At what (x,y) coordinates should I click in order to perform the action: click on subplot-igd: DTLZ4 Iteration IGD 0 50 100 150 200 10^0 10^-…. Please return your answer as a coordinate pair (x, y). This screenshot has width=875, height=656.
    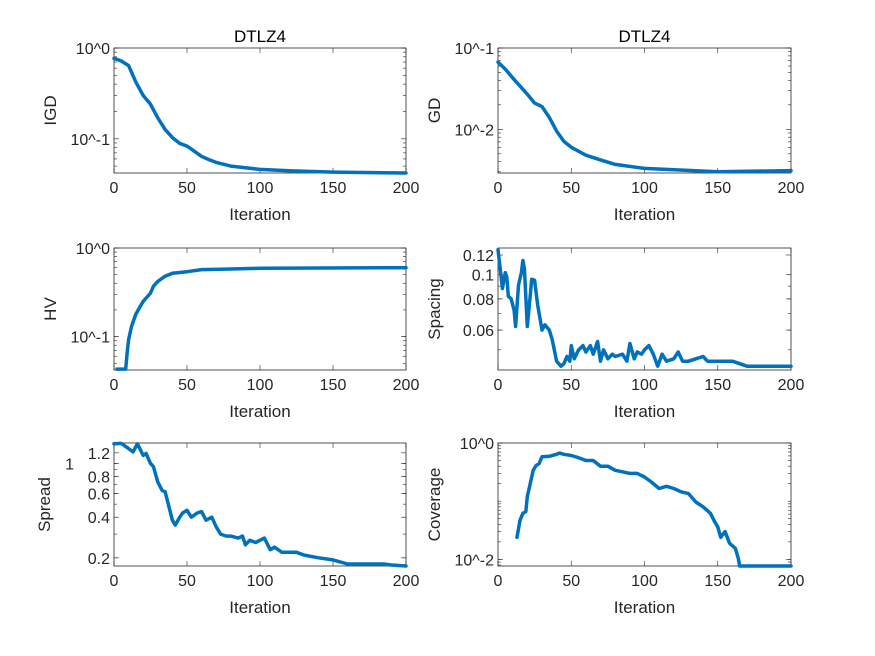
    Looking at the image, I should click on (230, 125).